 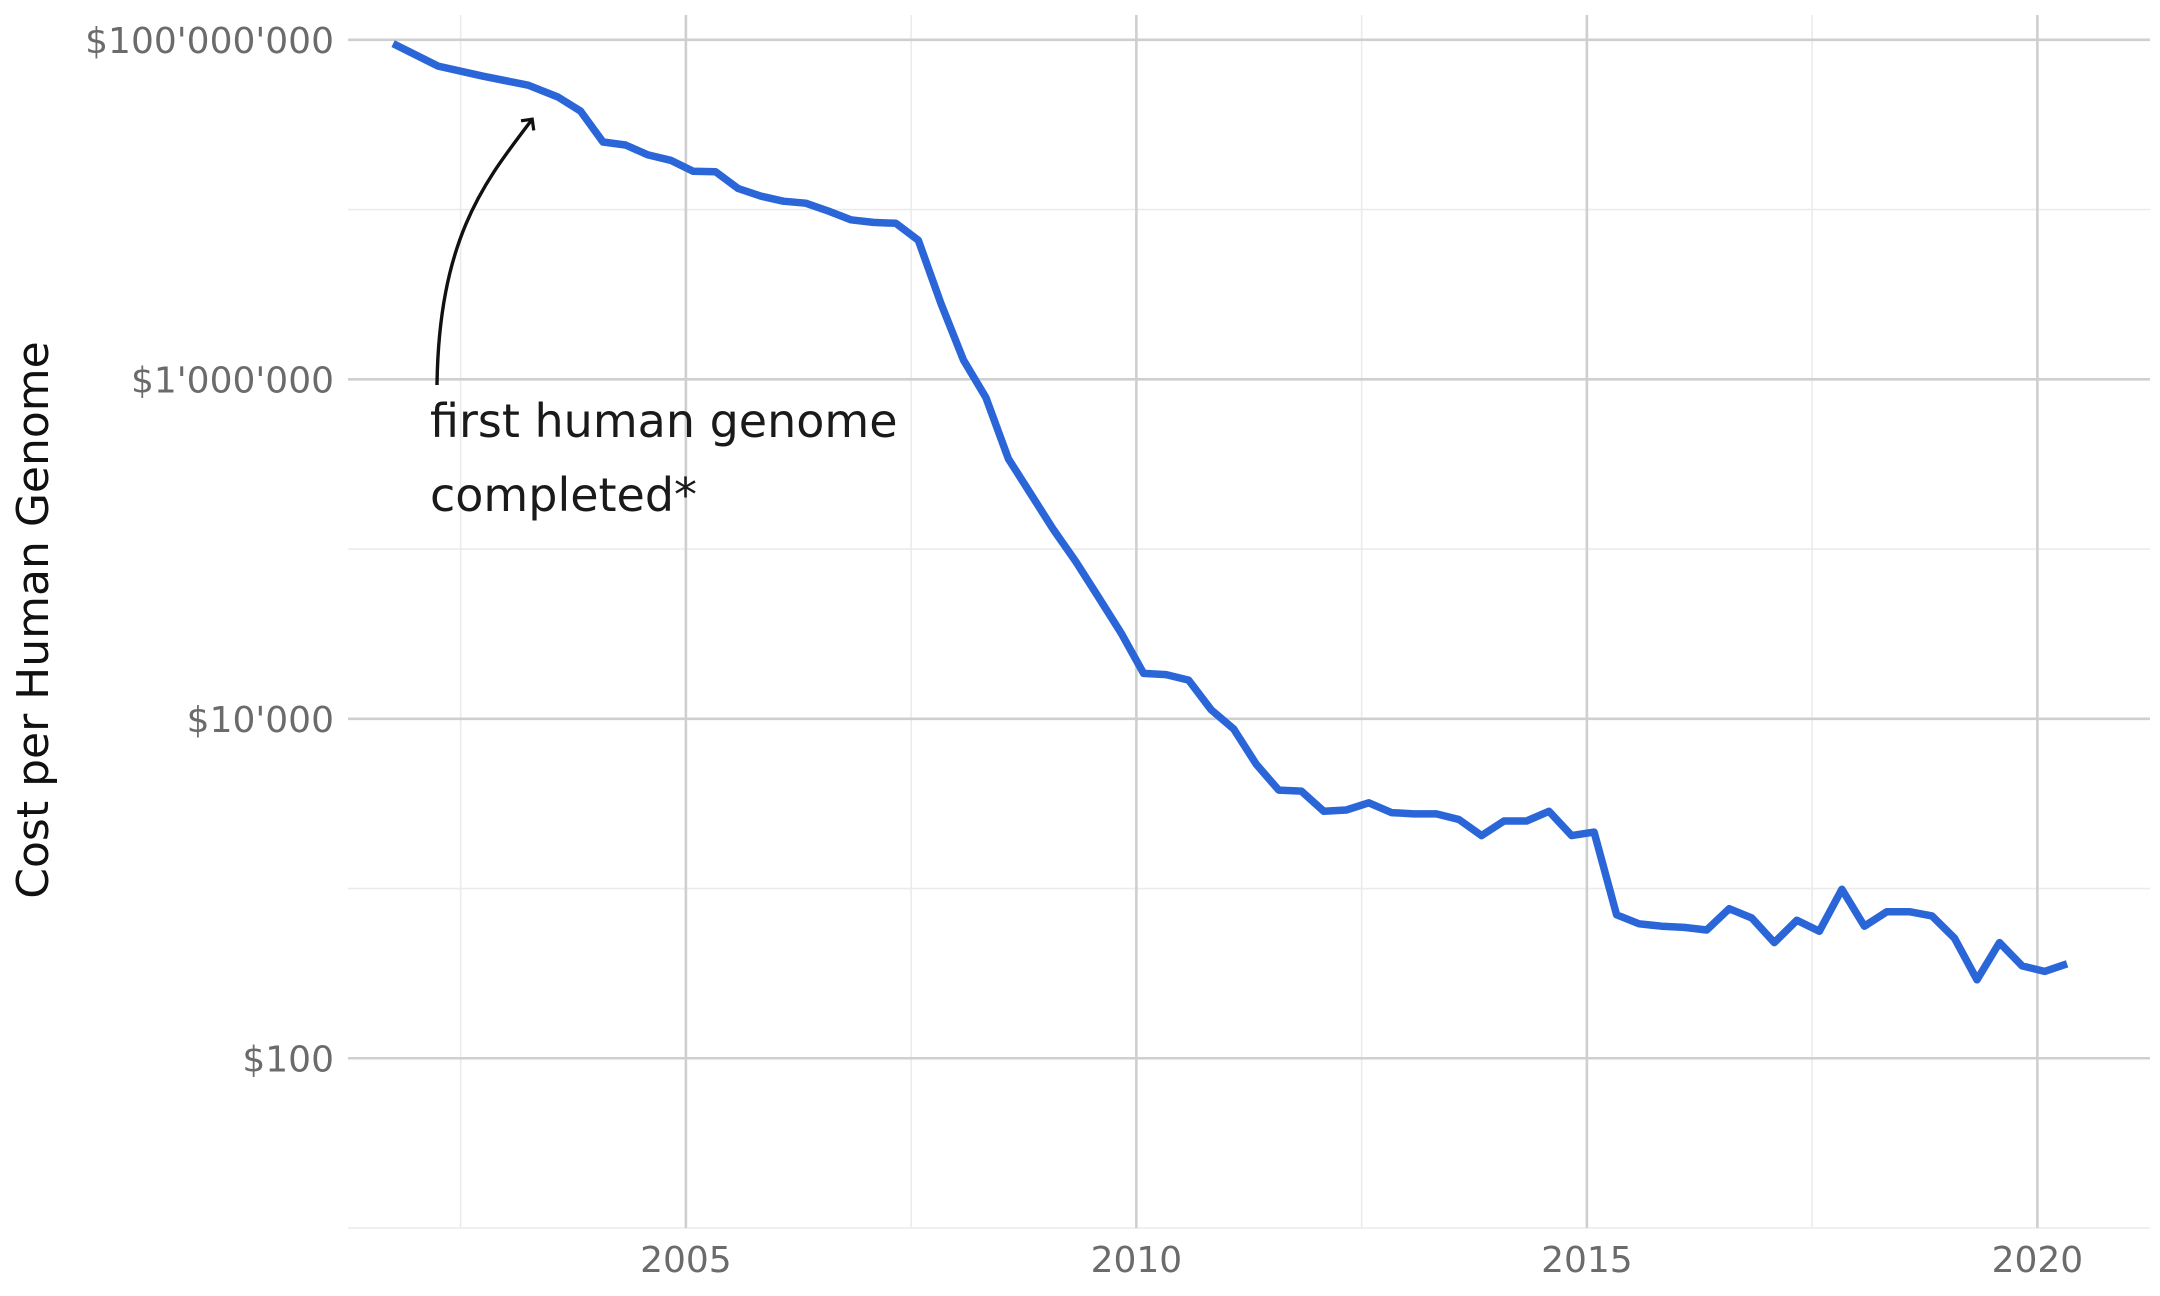 I want to click on y-axis-title: Cost per Human Genome, so click(x=33, y=619).